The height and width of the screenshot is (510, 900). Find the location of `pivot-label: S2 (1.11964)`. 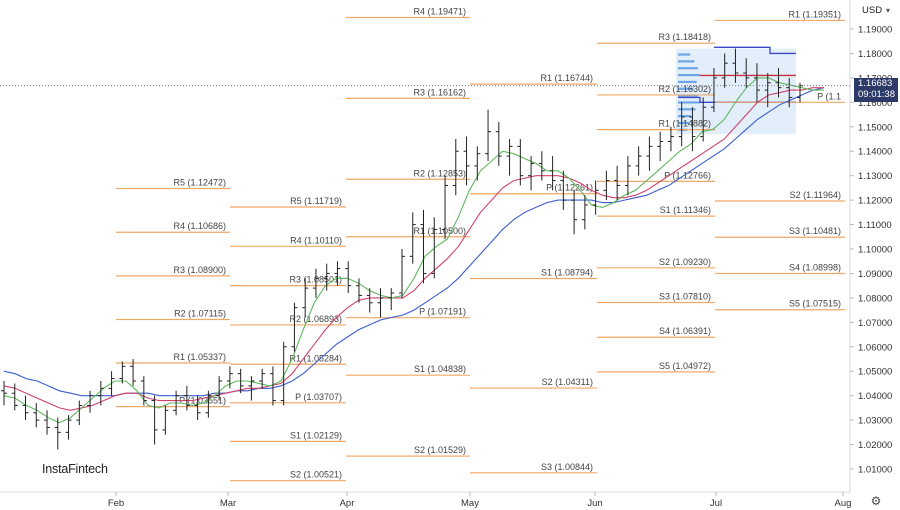

pivot-label: S2 (1.11964) is located at coordinates (815, 195).